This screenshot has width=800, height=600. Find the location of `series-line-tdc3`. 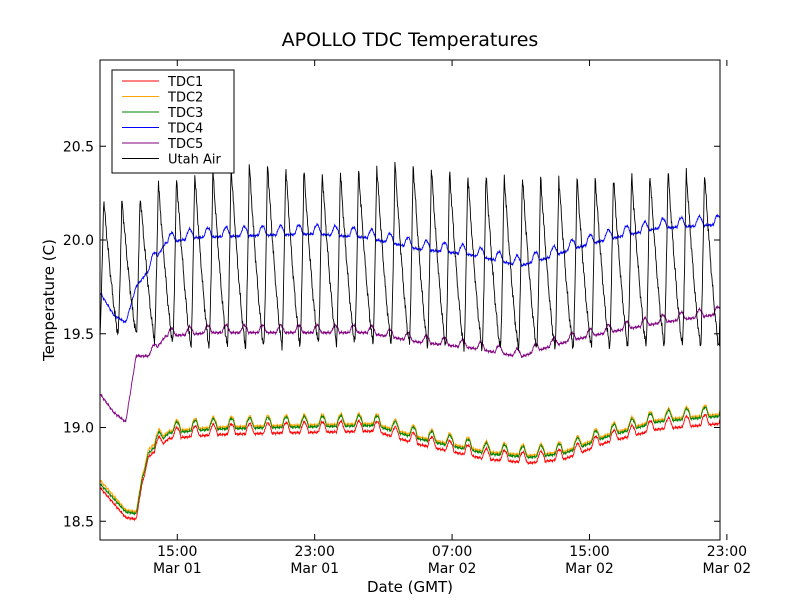

series-line-tdc3 is located at coordinates (410, 461).